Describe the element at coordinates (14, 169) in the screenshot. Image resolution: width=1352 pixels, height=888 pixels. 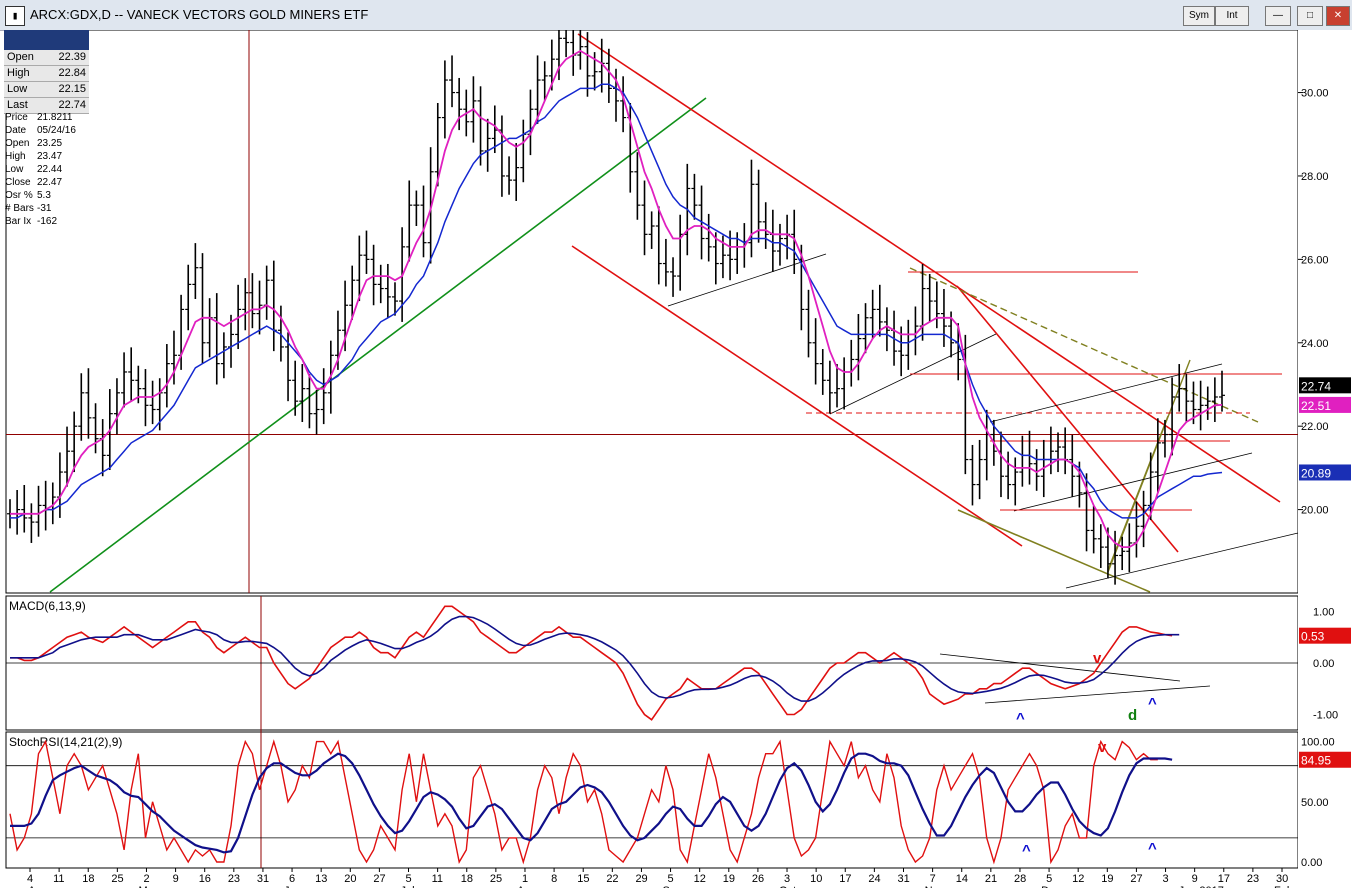
I see `info-label: Low` at that location.